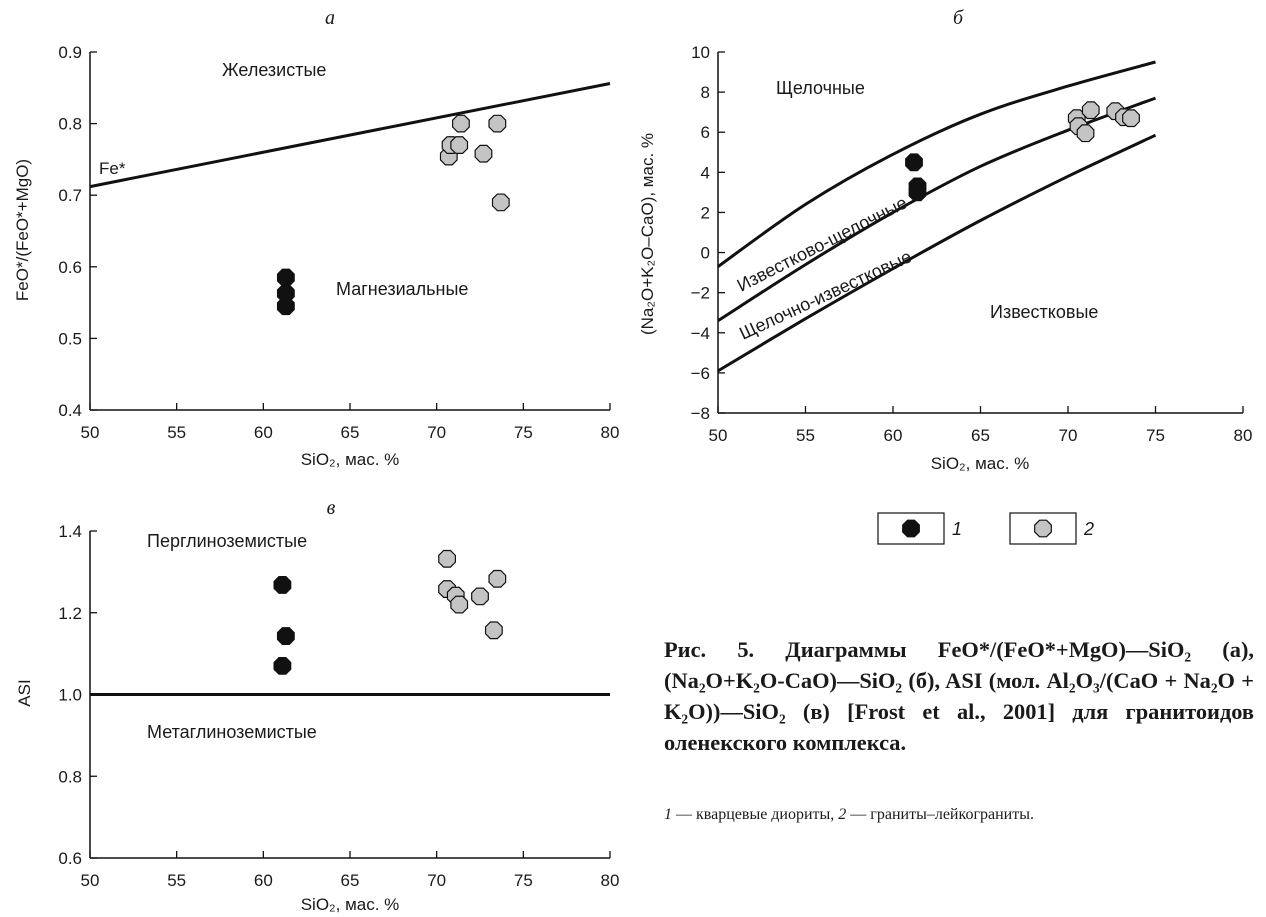  Describe the element at coordinates (980, 463) in the screenshot. I see `panel-b-xlabel: SiO₂, мас. %` at that location.